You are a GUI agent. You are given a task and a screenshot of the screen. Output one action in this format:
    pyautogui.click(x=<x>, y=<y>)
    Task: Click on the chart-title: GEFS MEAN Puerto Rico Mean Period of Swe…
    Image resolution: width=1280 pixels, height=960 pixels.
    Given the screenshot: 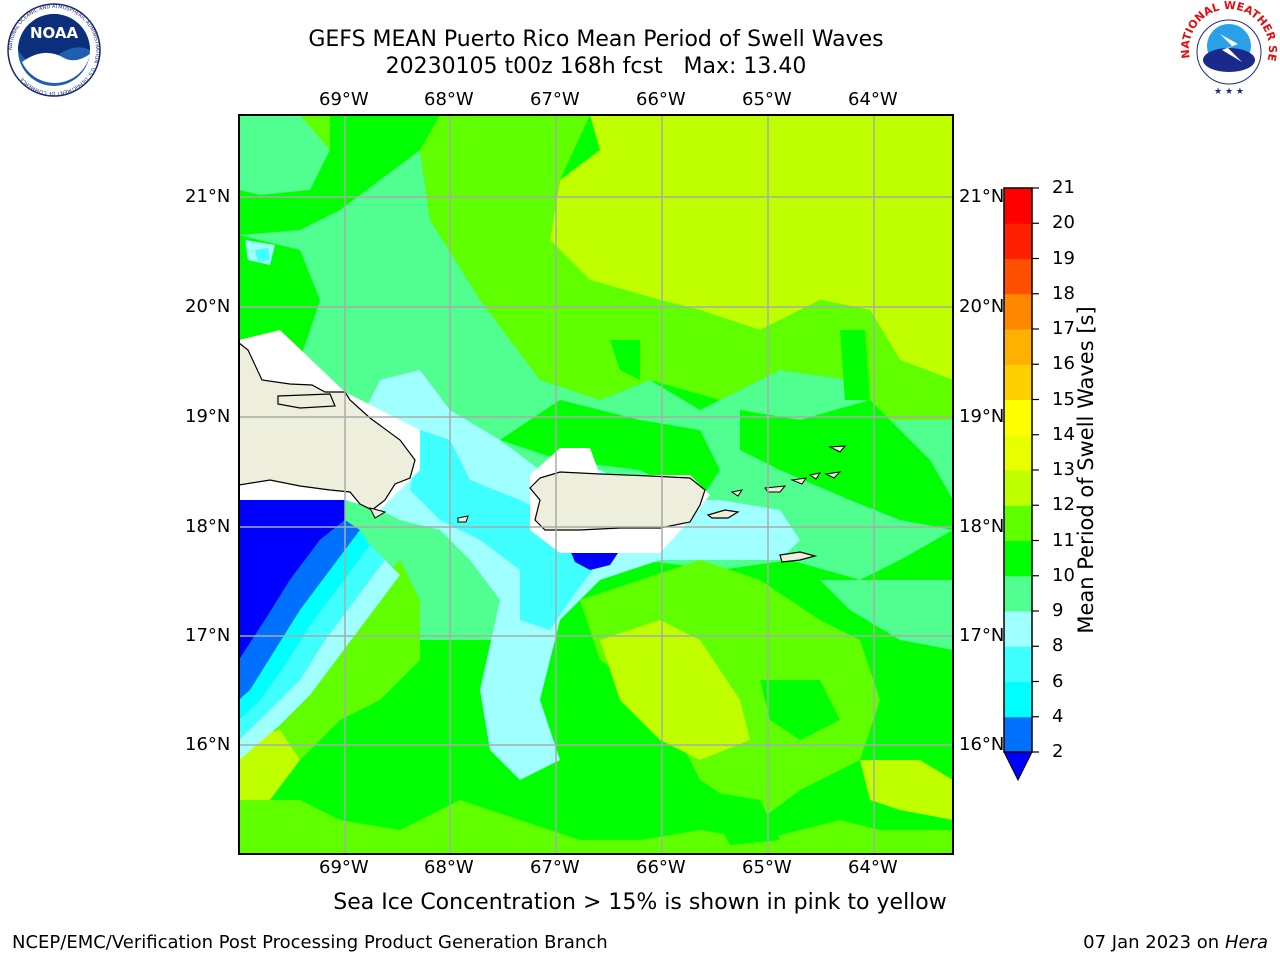 What is the action you would take?
    pyautogui.click(x=596, y=53)
    